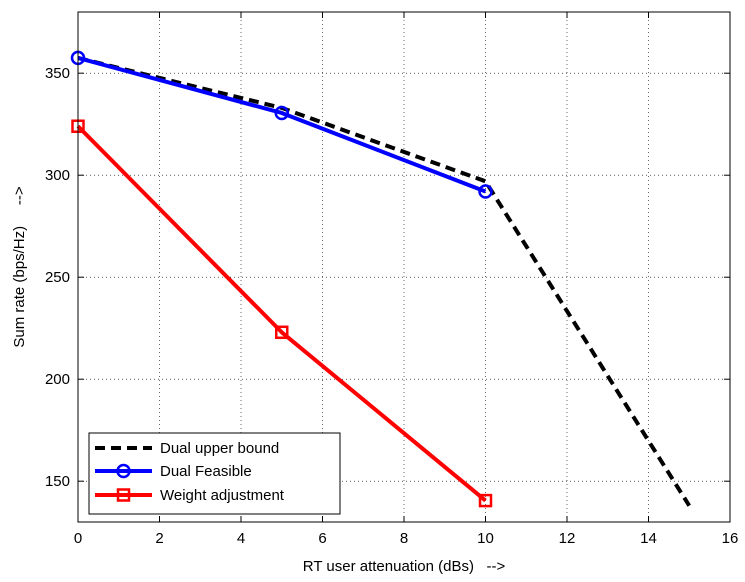 The width and height of the screenshot is (745, 582). Describe the element at coordinates (206, 471) in the screenshot. I see `legend-label-dual-feasible: Dual Feasible` at that location.